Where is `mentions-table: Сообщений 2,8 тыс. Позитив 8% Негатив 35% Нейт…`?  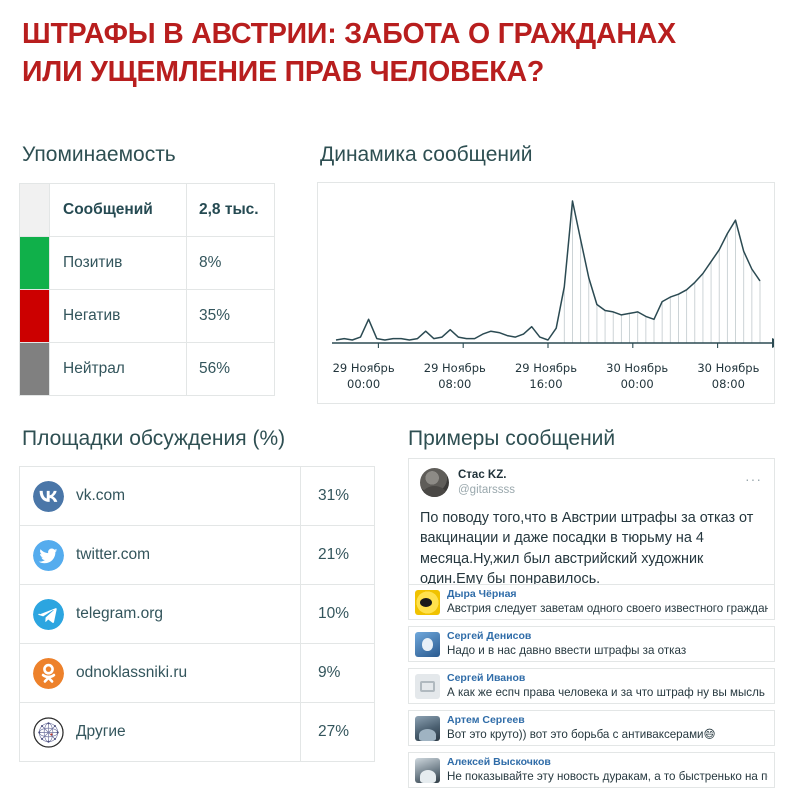 mentions-table: Сообщений 2,8 тыс. Позитив 8% Негатив 35% Нейт… is located at coordinates (147, 289).